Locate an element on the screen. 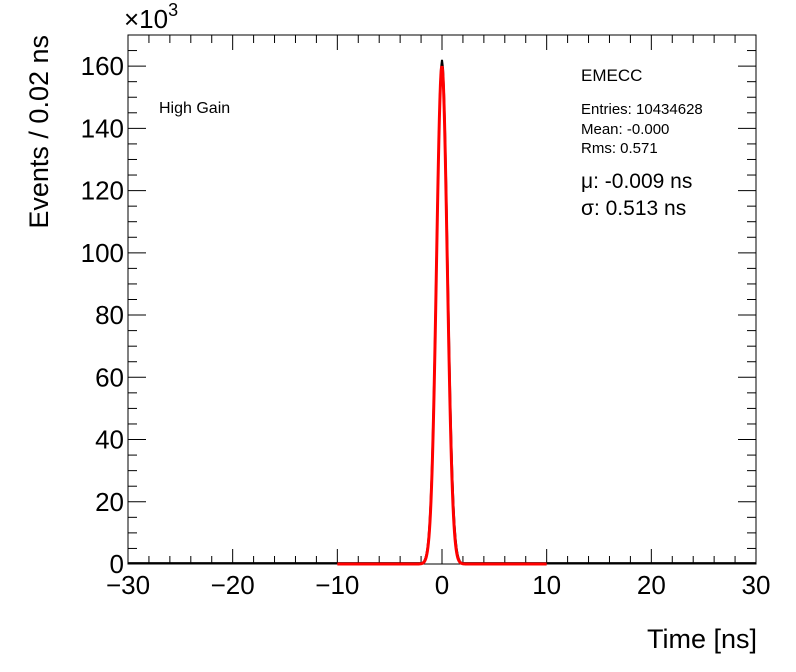 The image size is (796, 672). y-tick-label: 160 is located at coordinates (102, 66).